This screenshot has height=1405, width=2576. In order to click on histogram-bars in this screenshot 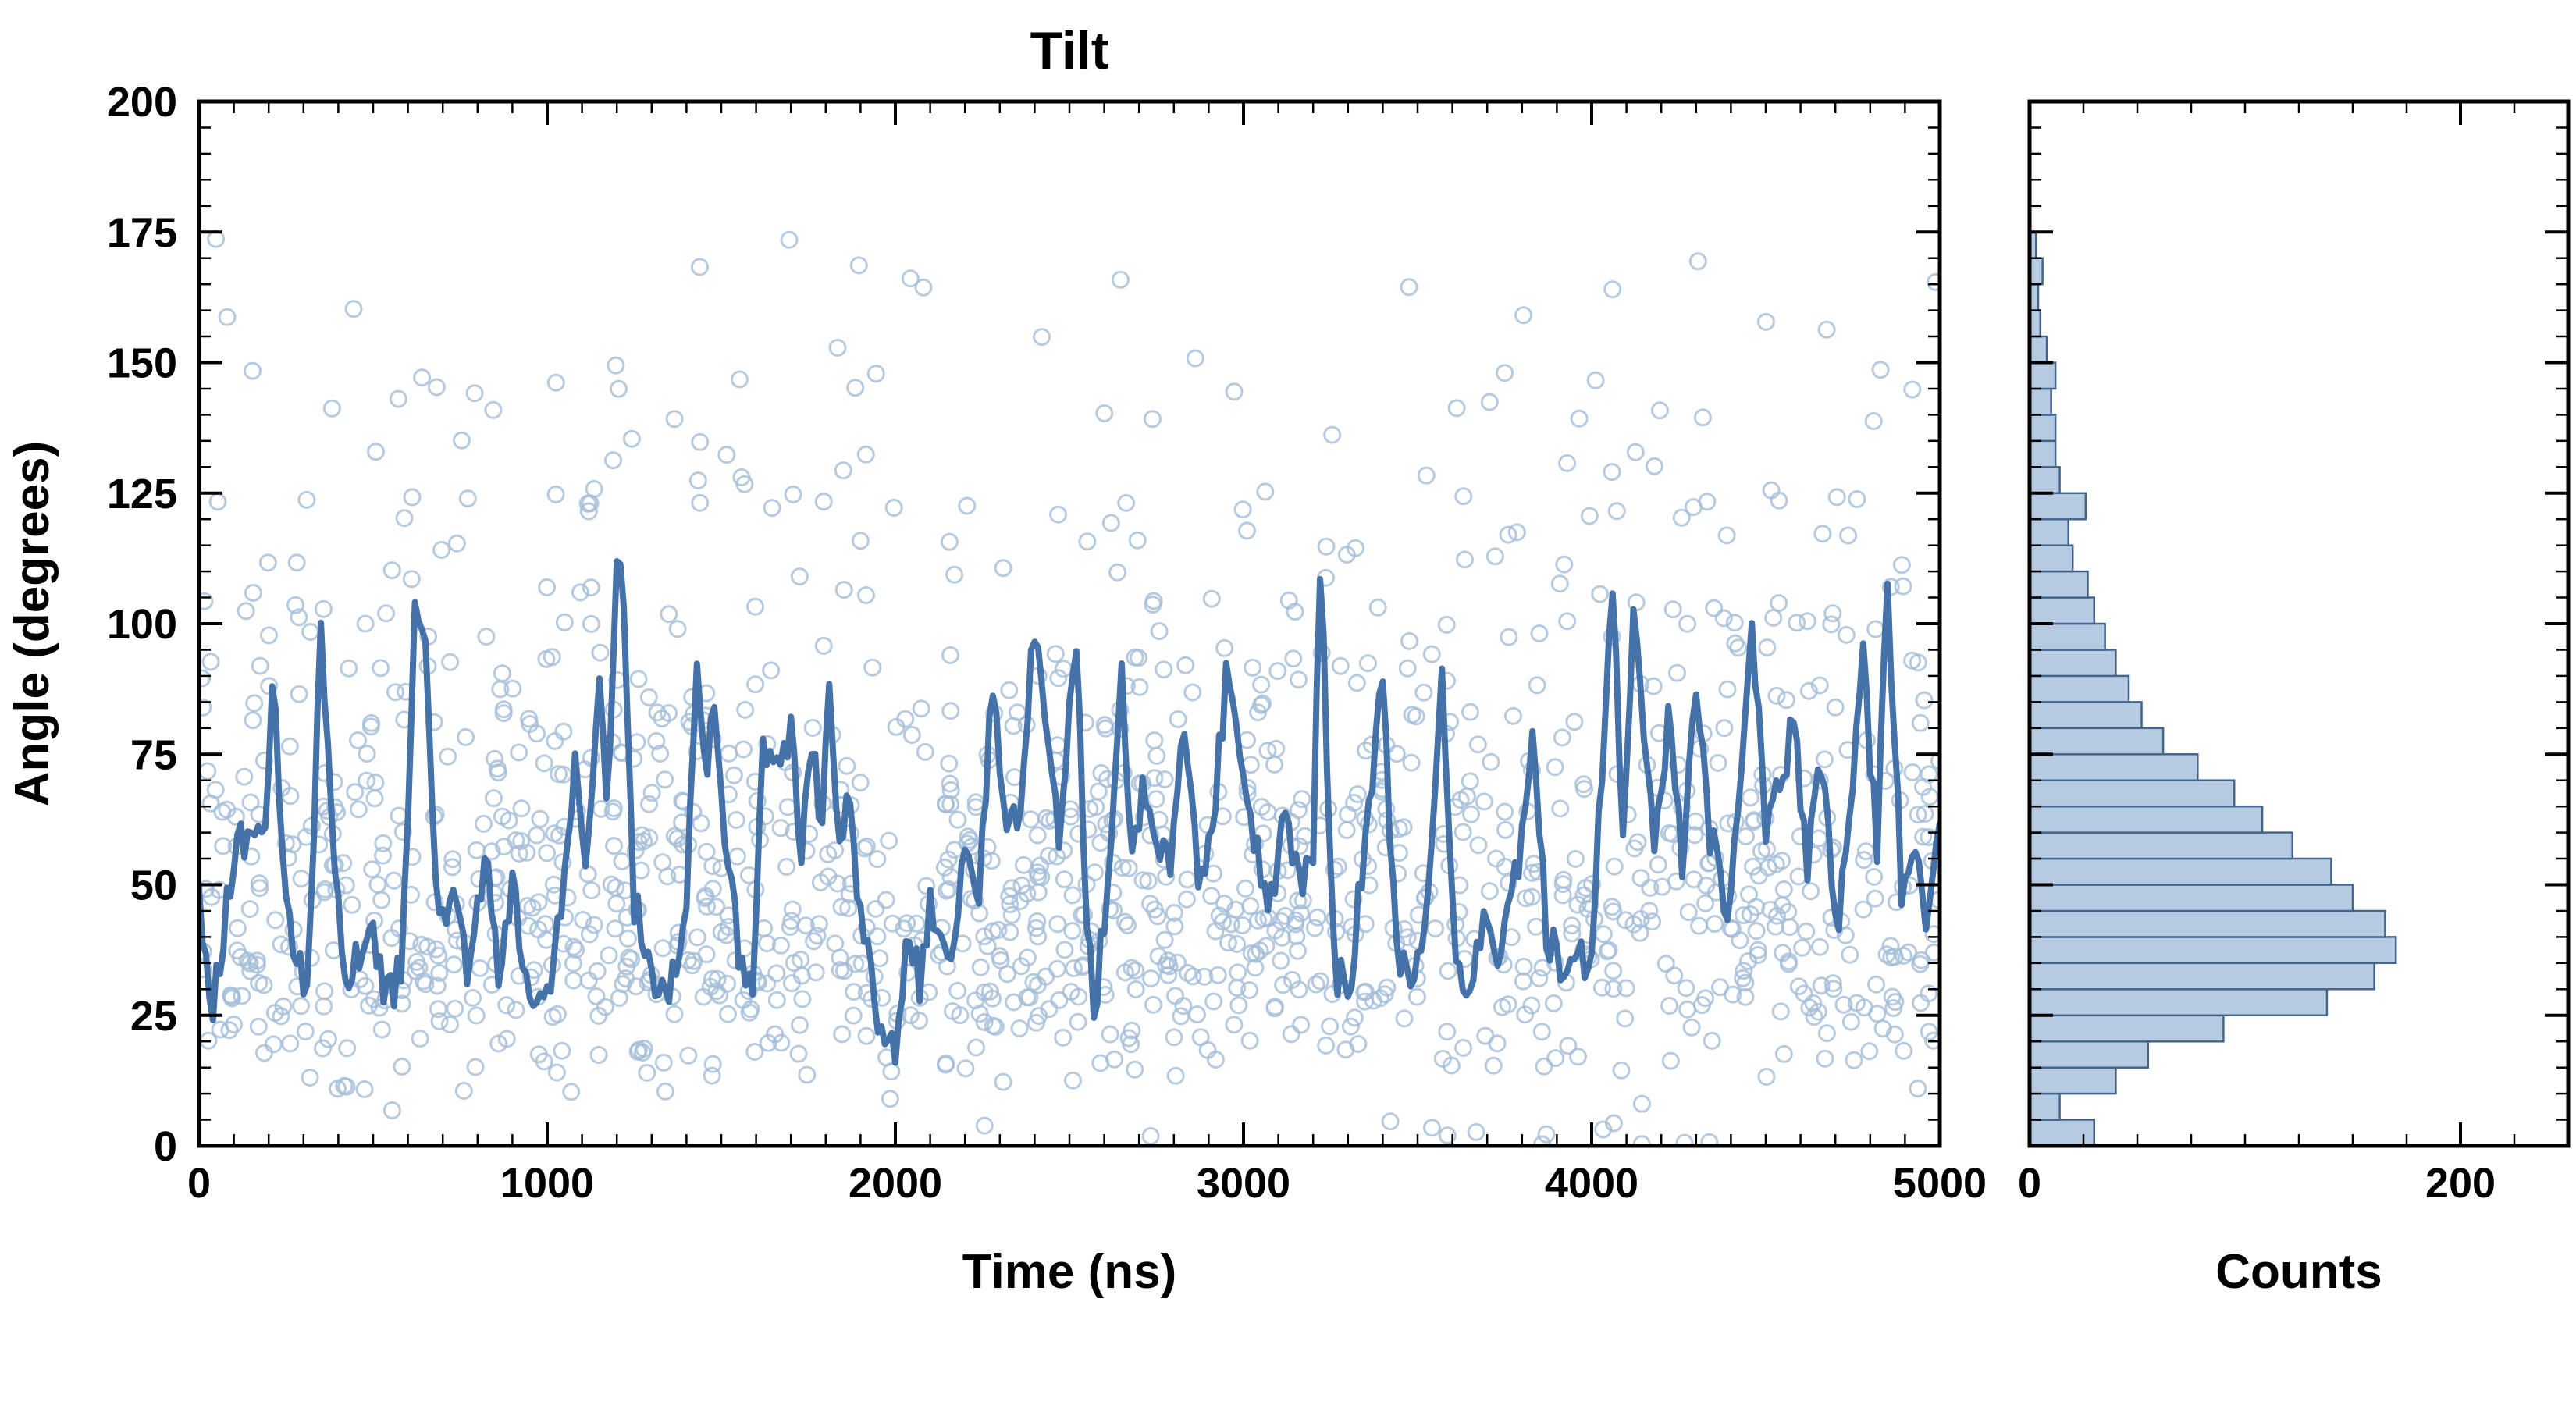, I will do `click(2213, 688)`.